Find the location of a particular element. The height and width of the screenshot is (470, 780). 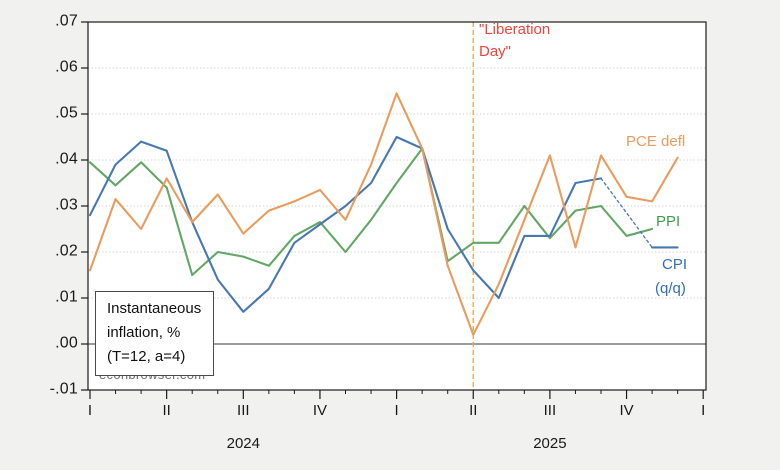

y-axis-tick-label: -.01 is located at coordinates (63, 389).